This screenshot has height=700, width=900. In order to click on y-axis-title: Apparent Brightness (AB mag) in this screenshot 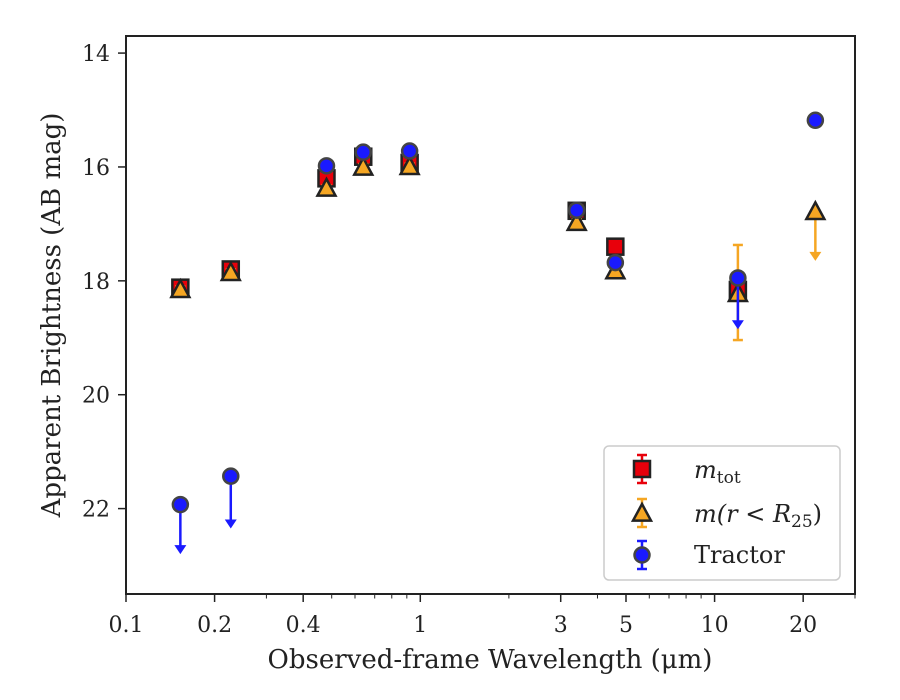, I will do `click(52, 316)`.